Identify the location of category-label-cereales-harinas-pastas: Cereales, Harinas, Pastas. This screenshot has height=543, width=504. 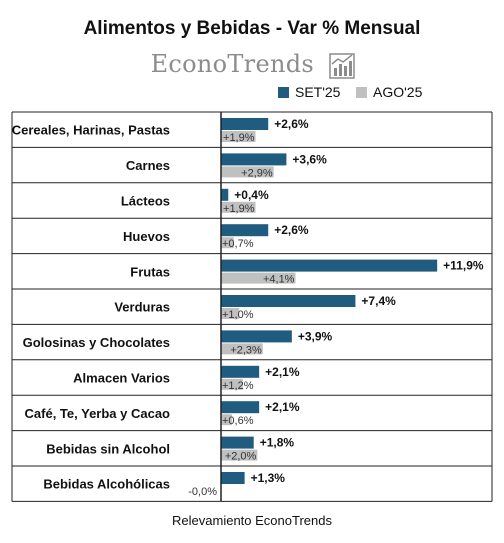
(91, 130).